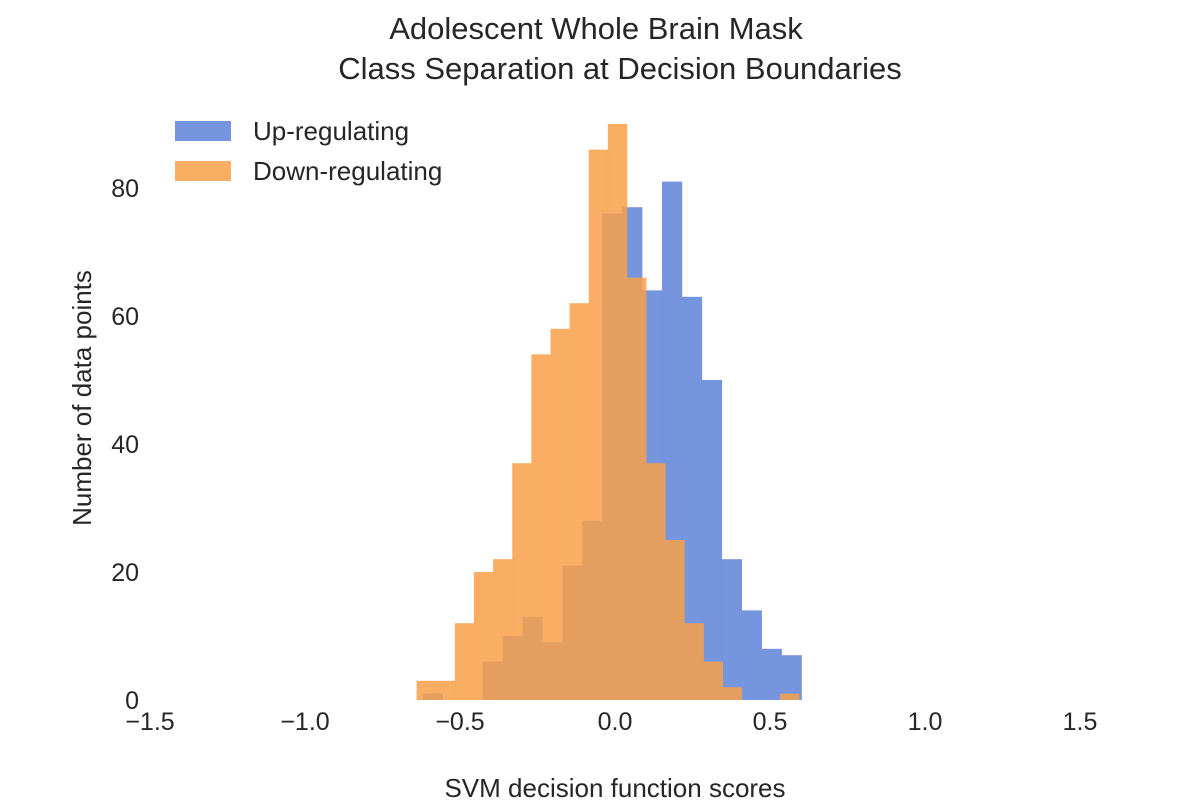  Describe the element at coordinates (347, 171) in the screenshot. I see `legend-label-down: Down-regulating` at that location.